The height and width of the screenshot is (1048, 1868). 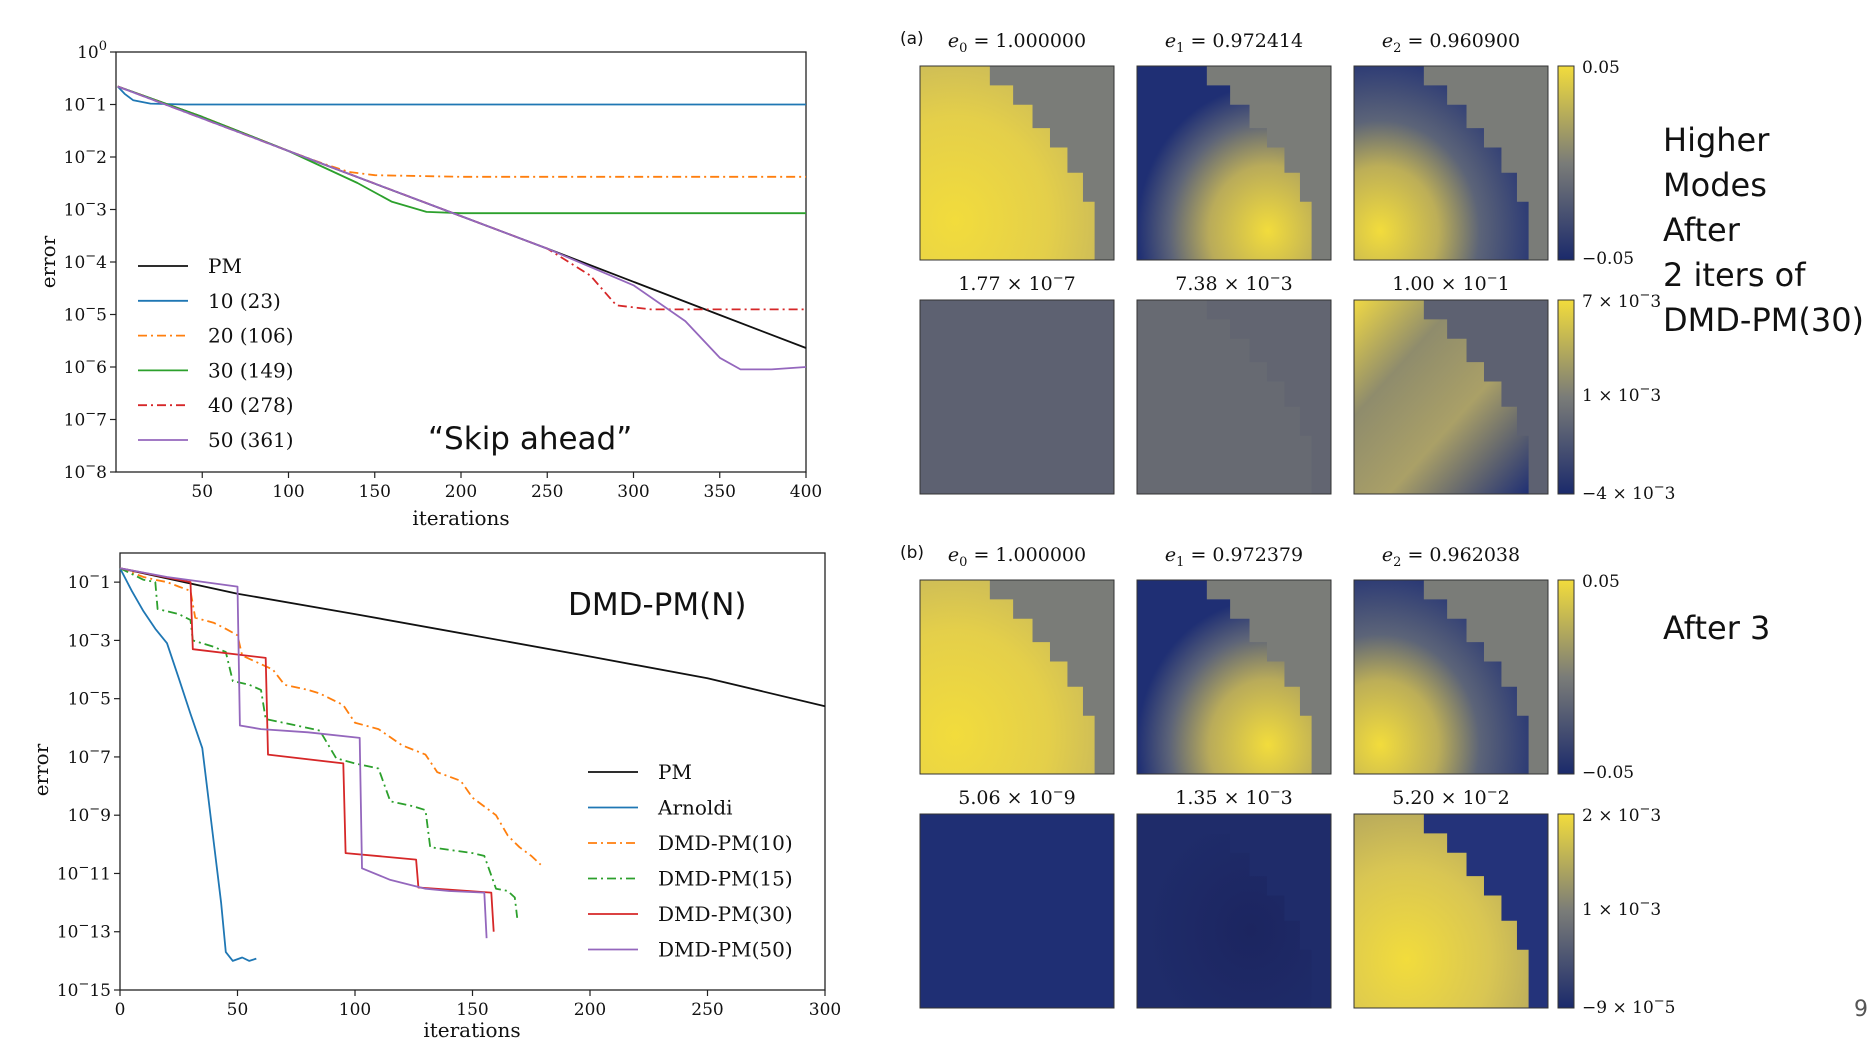 I want to click on page-number: 9, so click(x=1861, y=1009).